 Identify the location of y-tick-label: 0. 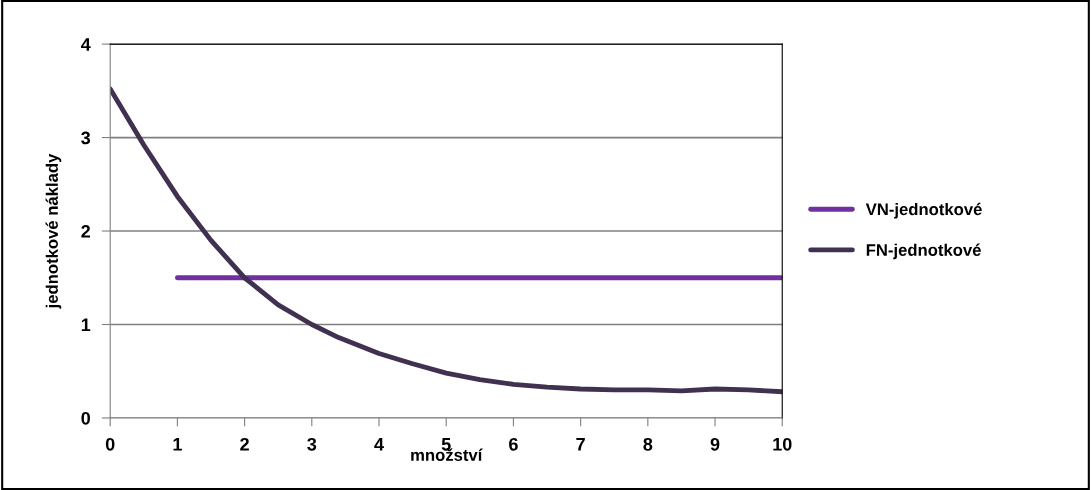
(86, 418).